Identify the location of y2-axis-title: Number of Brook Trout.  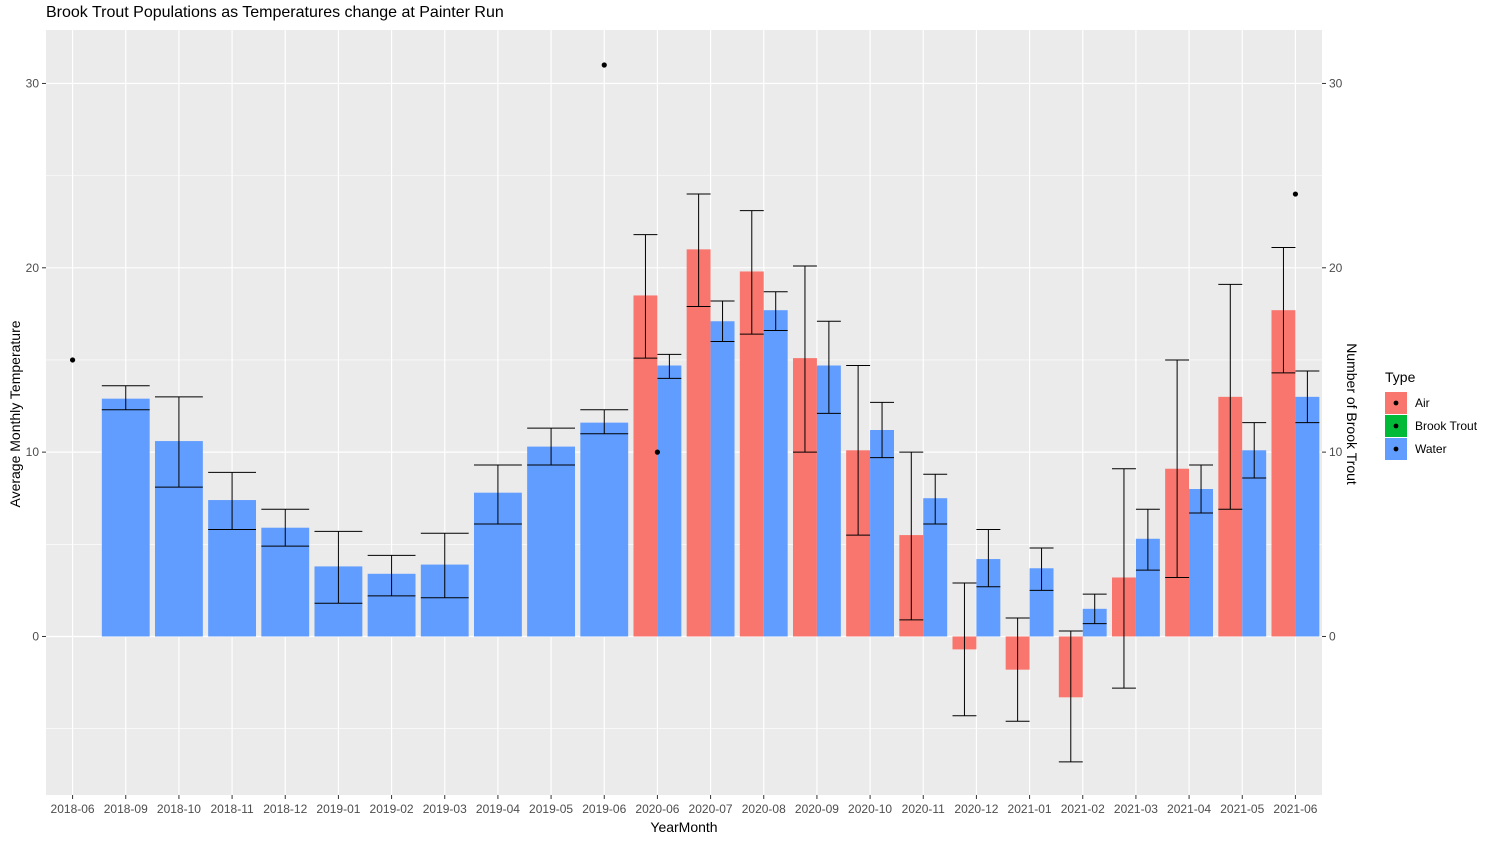
(1352, 414).